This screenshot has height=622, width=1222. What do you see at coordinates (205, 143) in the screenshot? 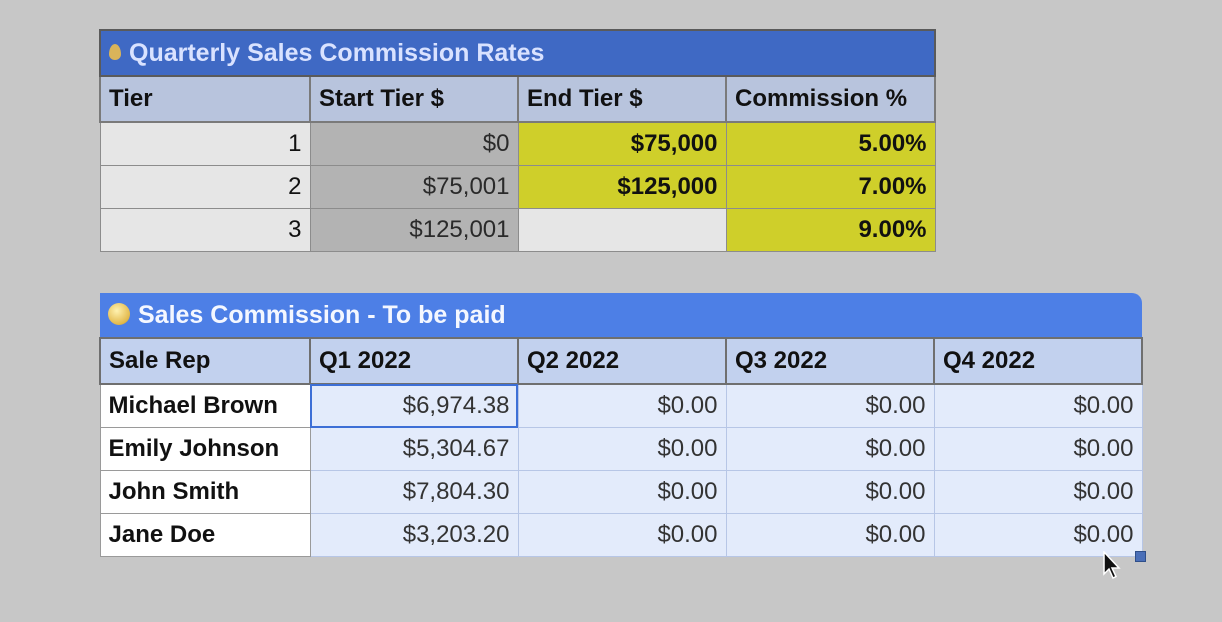
I see `cell-tier: 1` at bounding box center [205, 143].